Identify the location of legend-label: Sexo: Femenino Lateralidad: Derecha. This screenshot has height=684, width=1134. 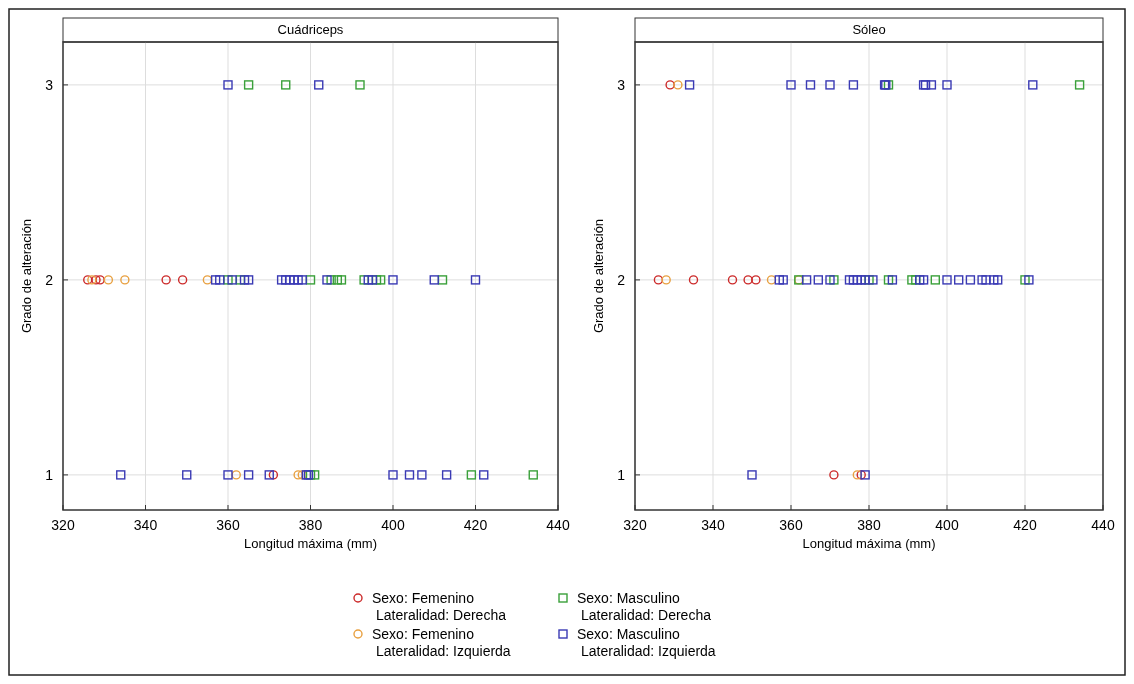
(439, 606).